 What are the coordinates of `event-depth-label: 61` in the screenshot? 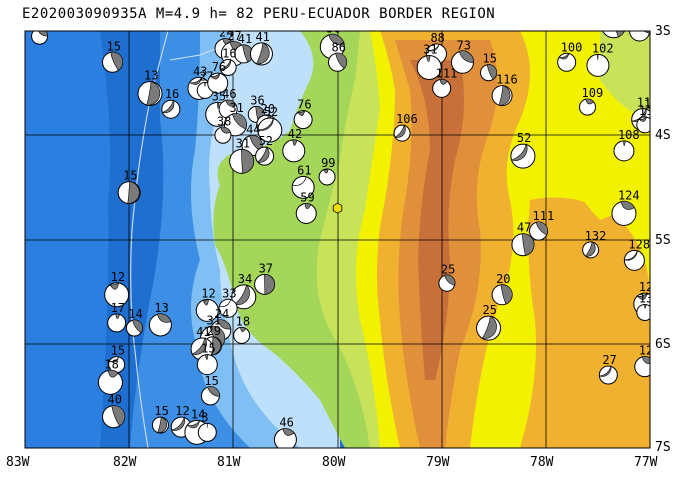 It's located at (304, 170).